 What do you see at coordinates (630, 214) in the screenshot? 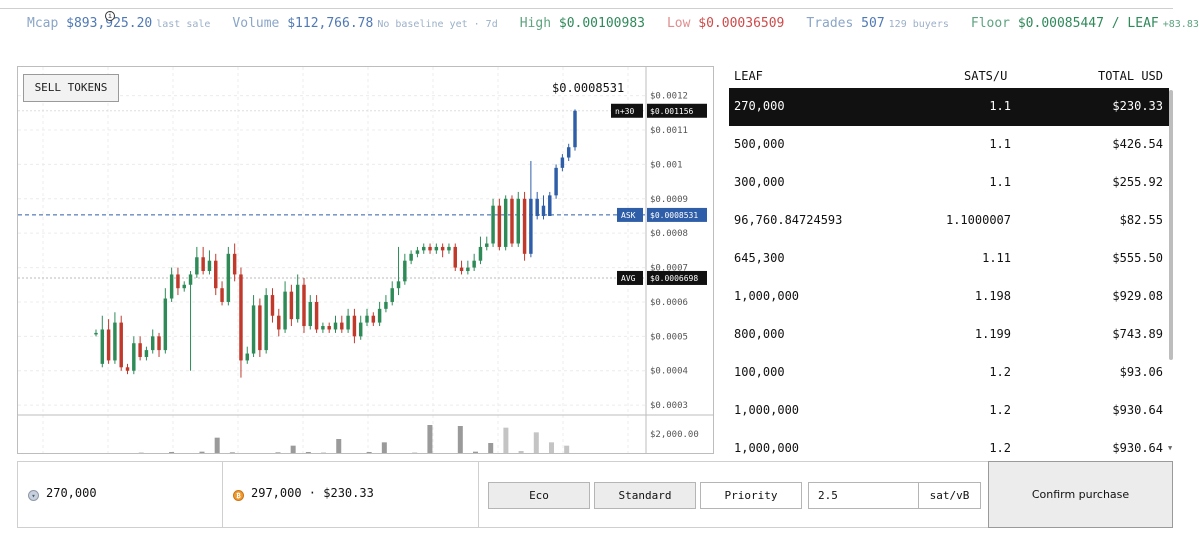
I see `marker-tag-bg-ask` at bounding box center [630, 214].